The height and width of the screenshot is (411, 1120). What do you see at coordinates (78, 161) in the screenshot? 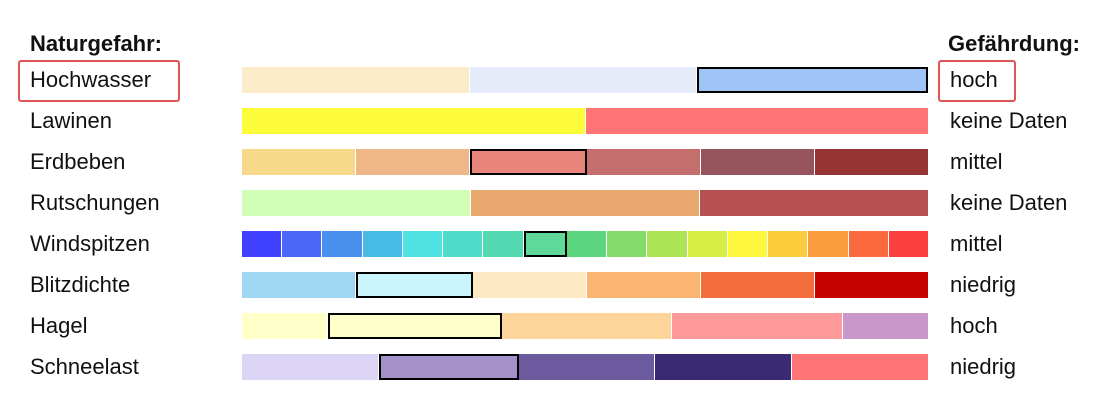
I see `hazard-label-erdbeben: Erdbeben` at bounding box center [78, 161].